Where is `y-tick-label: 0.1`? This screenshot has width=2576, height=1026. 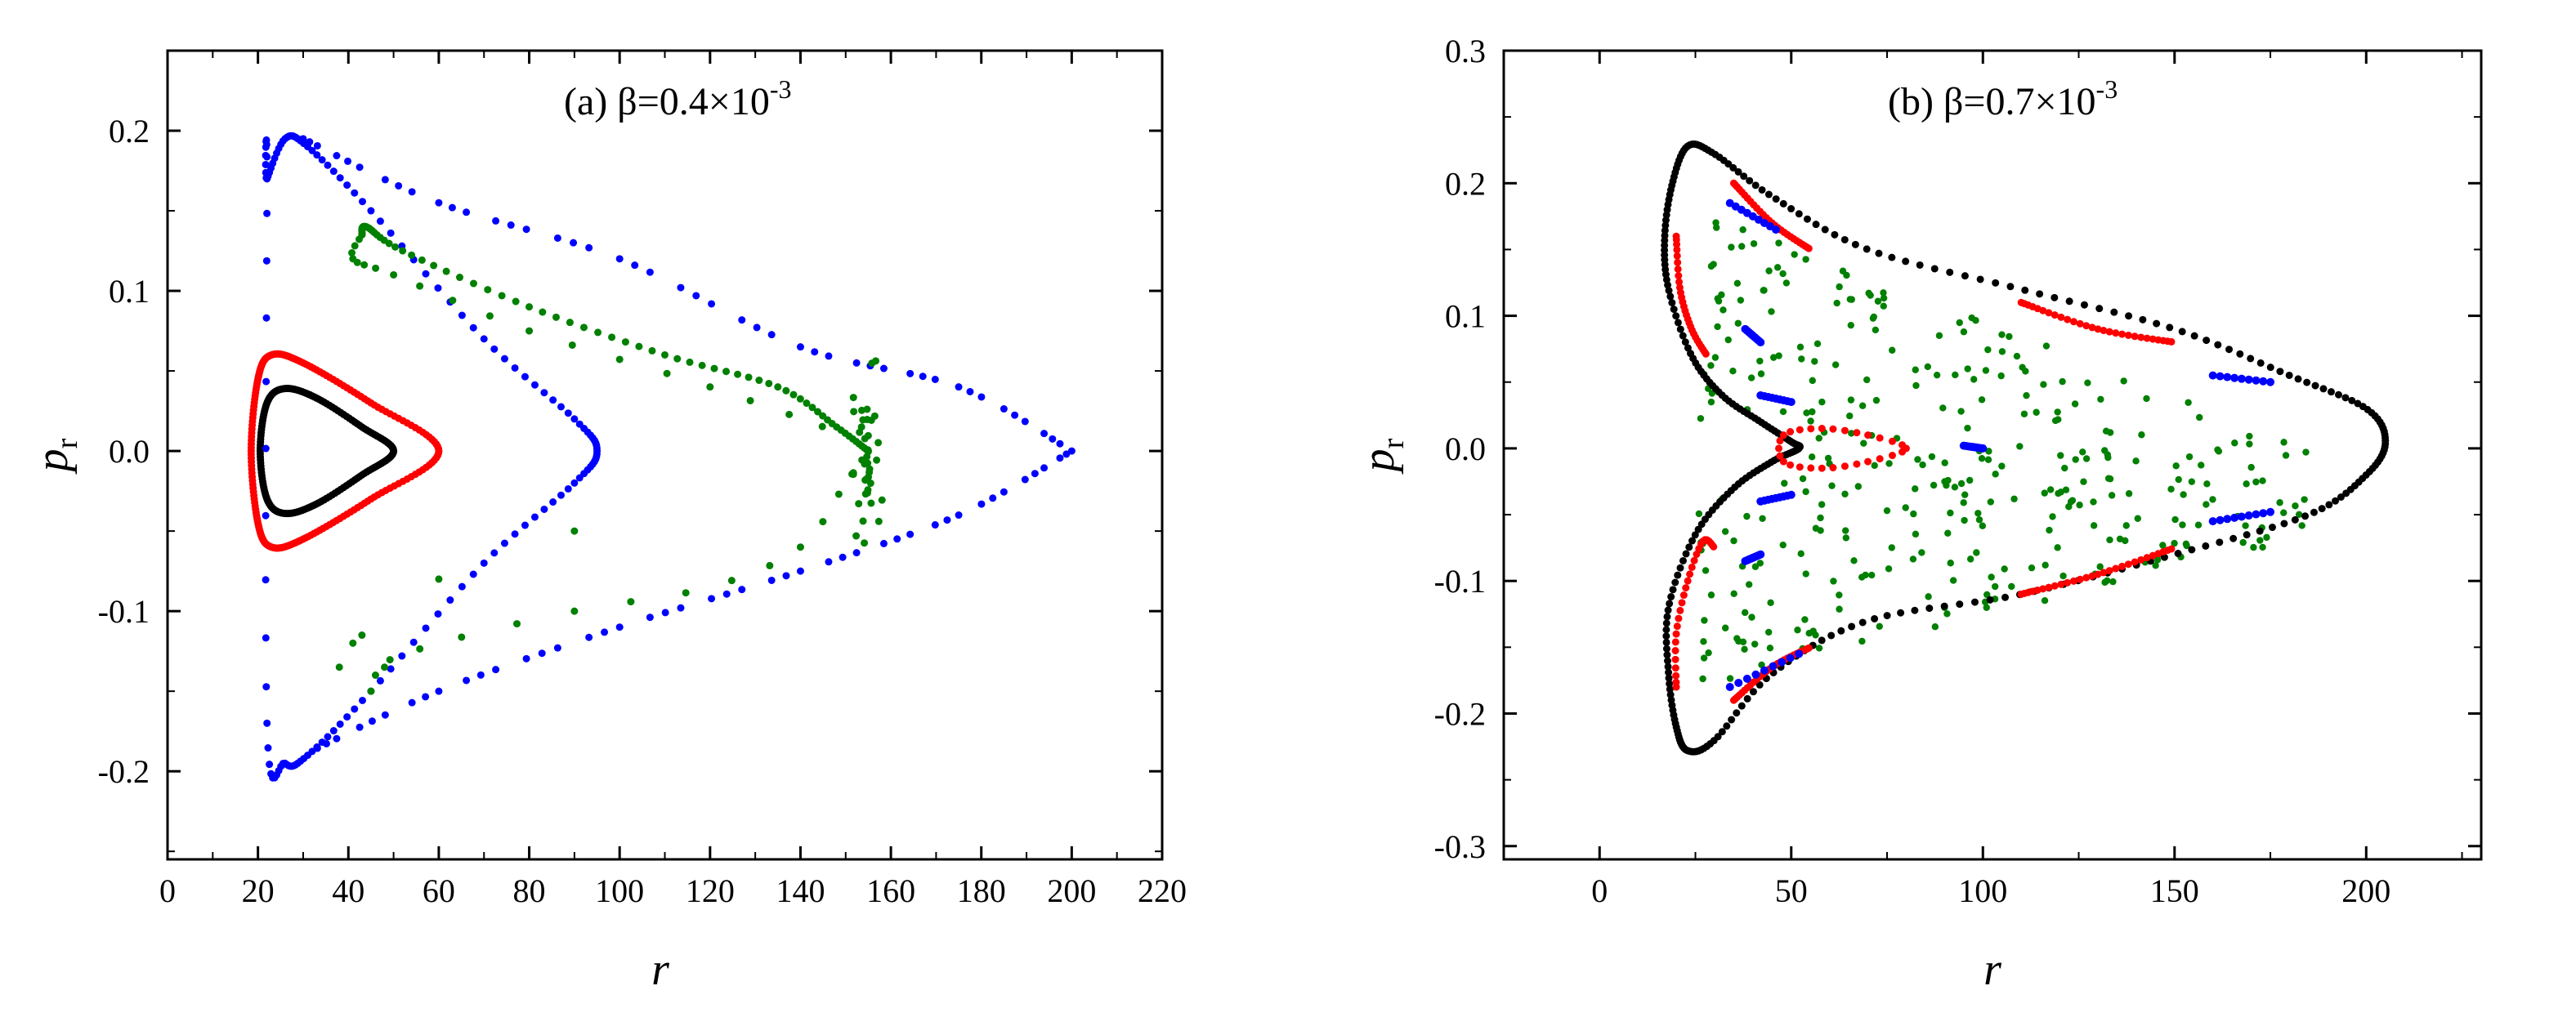 y-tick-label: 0.1 is located at coordinates (129, 291).